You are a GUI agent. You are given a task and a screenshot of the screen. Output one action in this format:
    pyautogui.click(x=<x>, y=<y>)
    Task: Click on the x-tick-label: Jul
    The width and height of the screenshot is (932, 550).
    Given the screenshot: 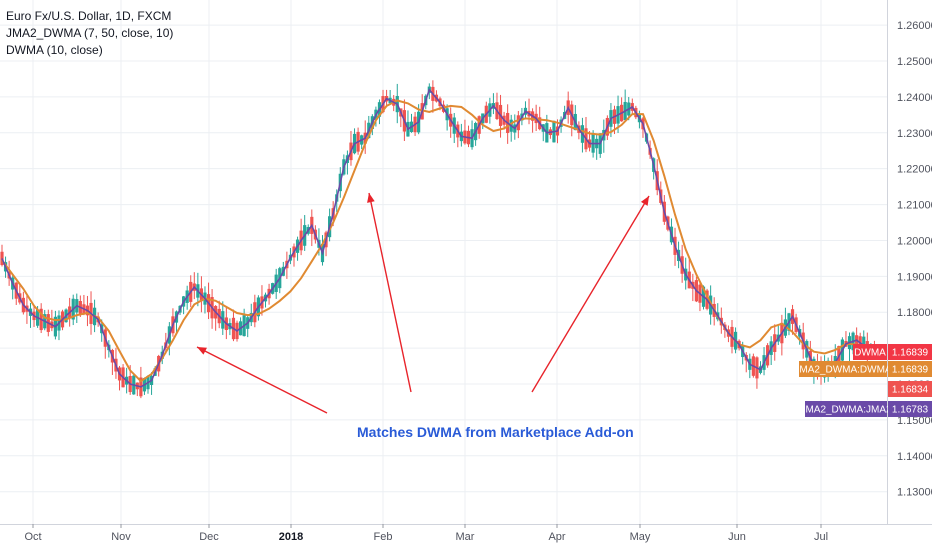 What is the action you would take?
    pyautogui.click(x=821, y=537)
    